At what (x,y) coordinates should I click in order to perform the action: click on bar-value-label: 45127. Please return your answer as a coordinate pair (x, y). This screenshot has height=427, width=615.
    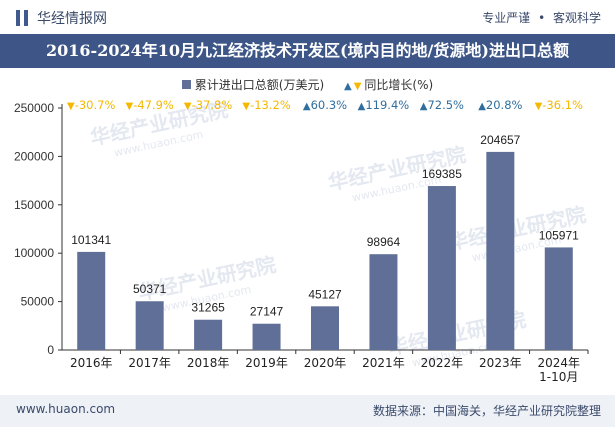
    Looking at the image, I should click on (325, 294).